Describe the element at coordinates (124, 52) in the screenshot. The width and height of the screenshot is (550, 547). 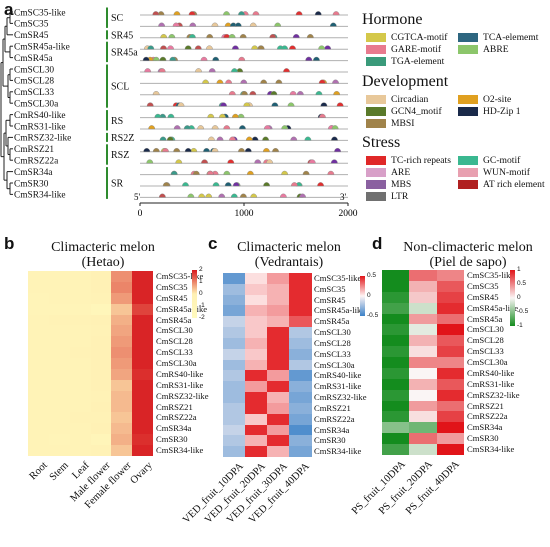
I see `group-label: SR45a` at that location.